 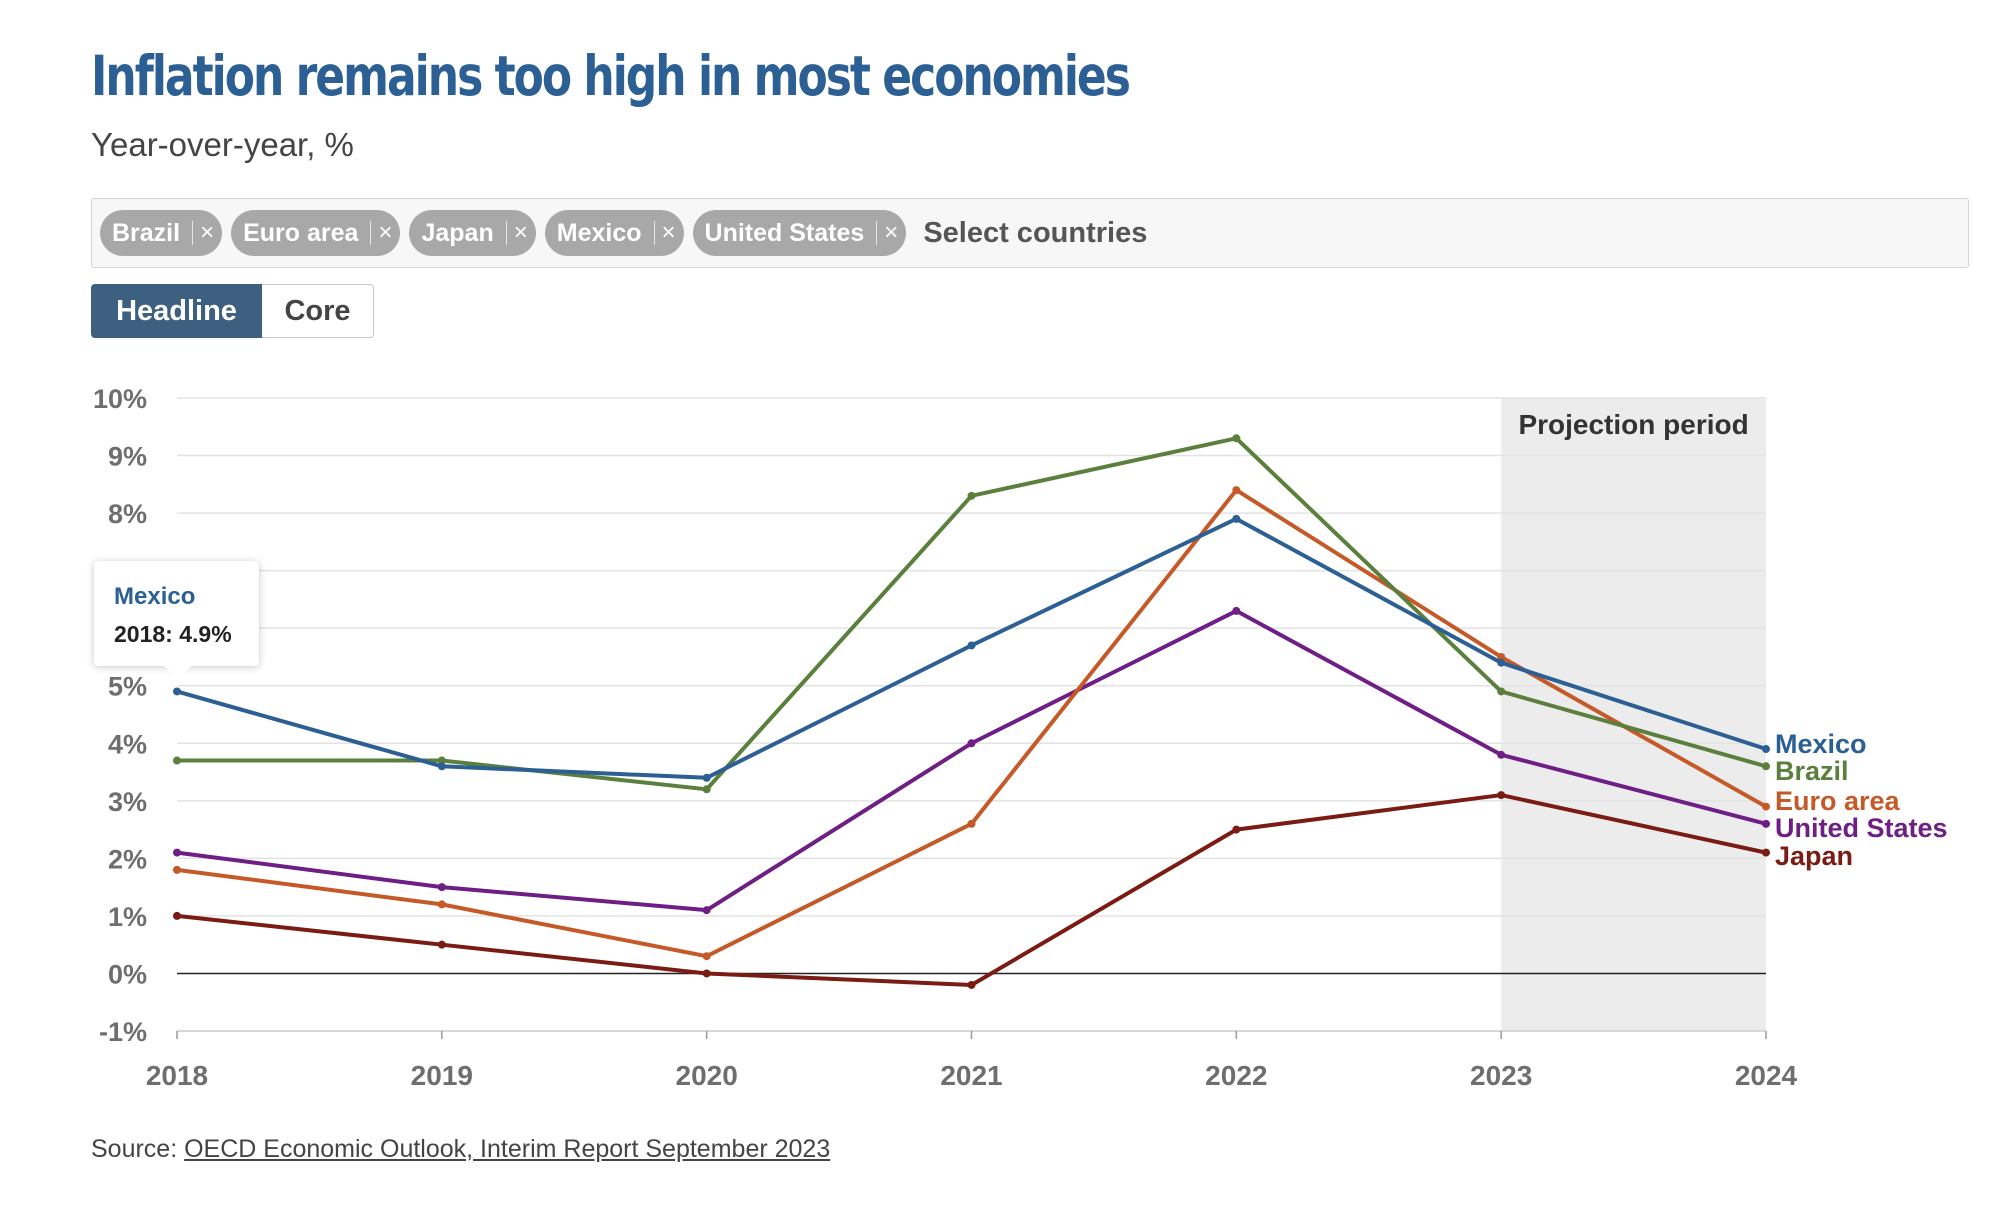 I want to click on x-tick-label: 2023, so click(x=1501, y=1075).